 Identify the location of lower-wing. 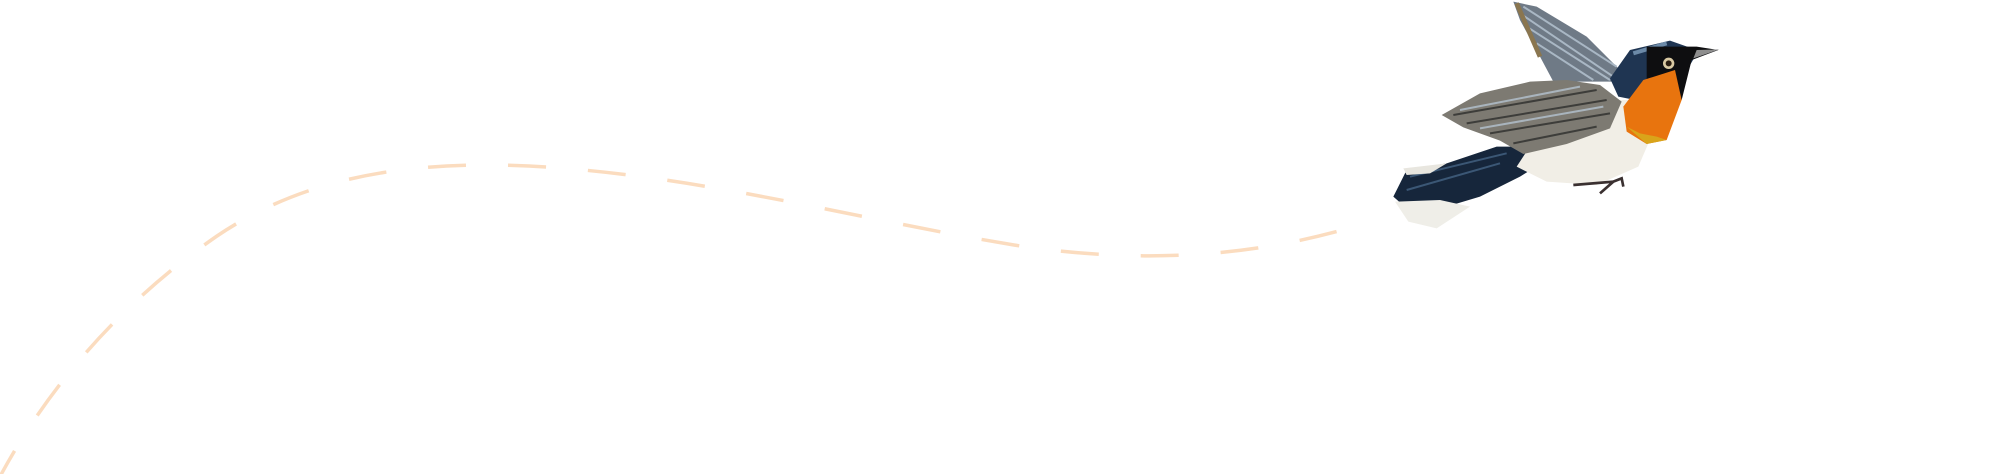
(1531, 117).